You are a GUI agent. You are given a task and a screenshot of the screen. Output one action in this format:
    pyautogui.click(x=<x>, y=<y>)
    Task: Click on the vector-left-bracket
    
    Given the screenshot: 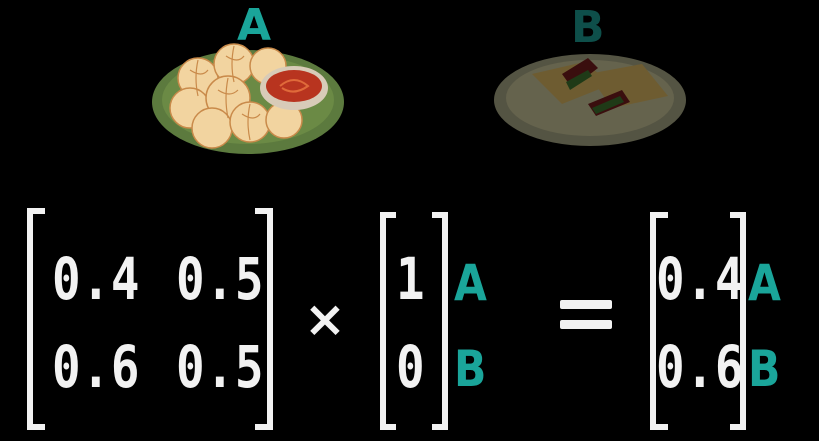 What is the action you would take?
    pyautogui.click(x=388, y=321)
    